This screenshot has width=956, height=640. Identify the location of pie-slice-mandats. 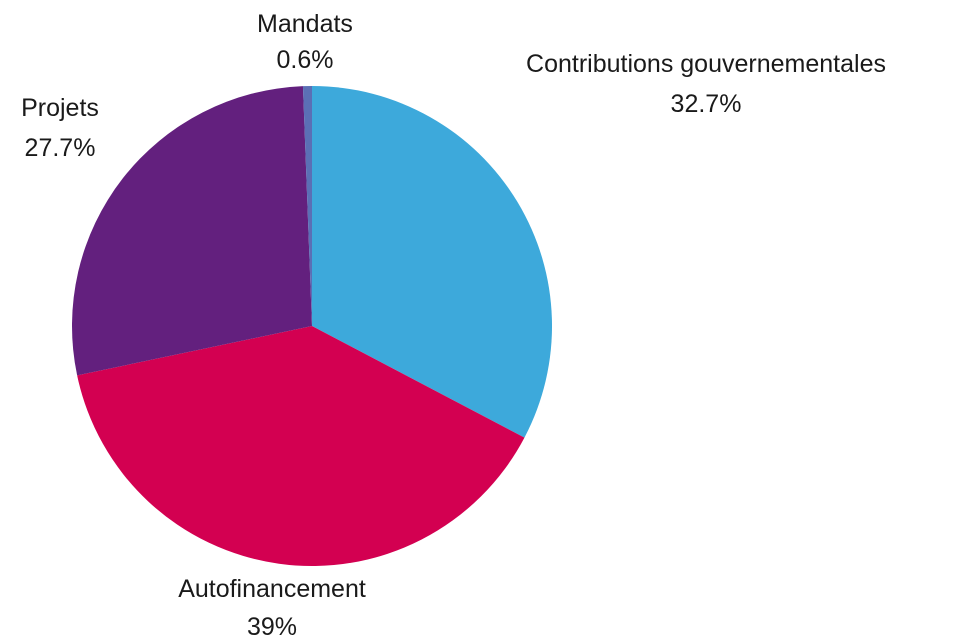
(307, 206).